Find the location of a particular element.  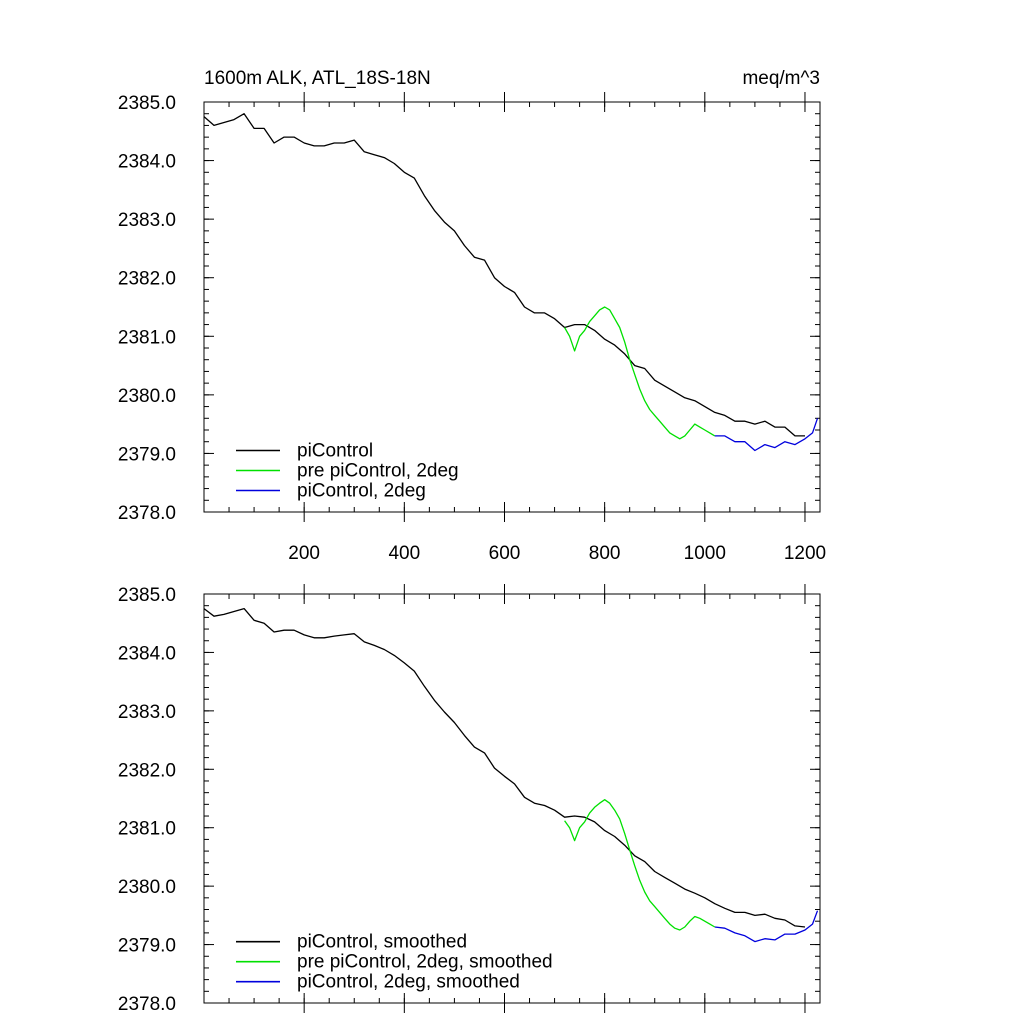

legend-label: pre piControl, 2deg, smoothed is located at coordinates (425, 962).